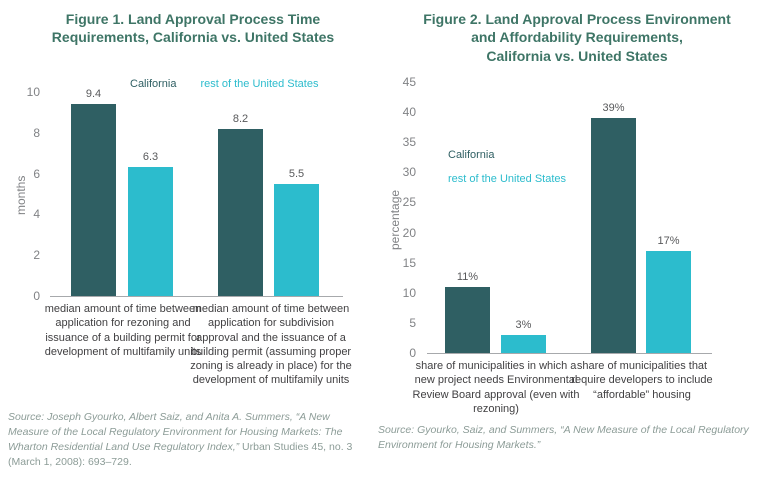 This screenshot has width=768, height=491. I want to click on figure-2-legend-california: California, so click(471, 155).